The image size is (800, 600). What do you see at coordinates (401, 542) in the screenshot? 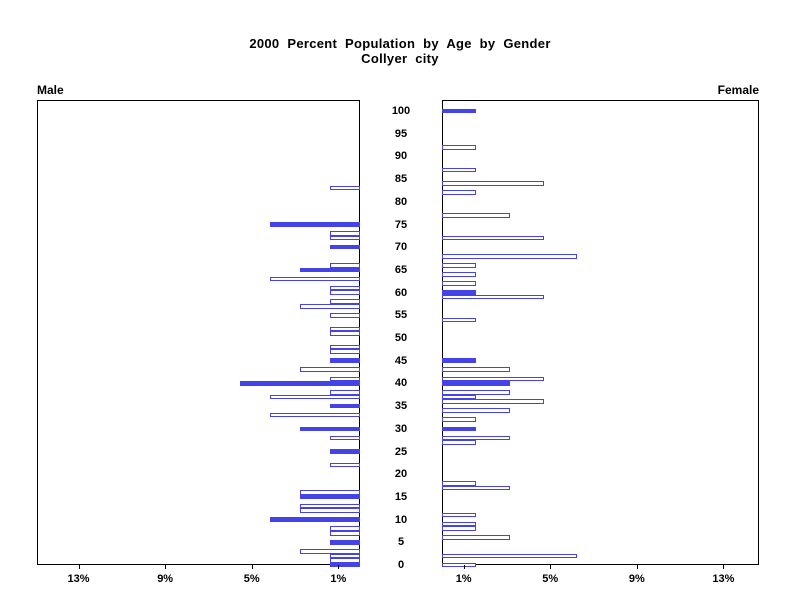
I see `age-axis-label-5: 5` at bounding box center [401, 542].